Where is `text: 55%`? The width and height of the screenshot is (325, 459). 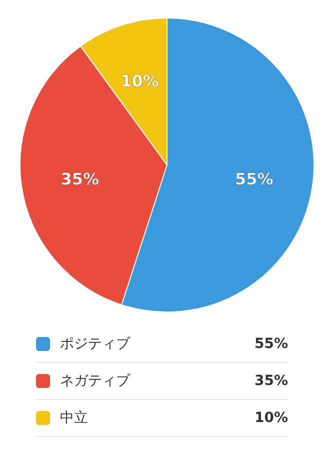 text: 55% is located at coordinates (271, 344).